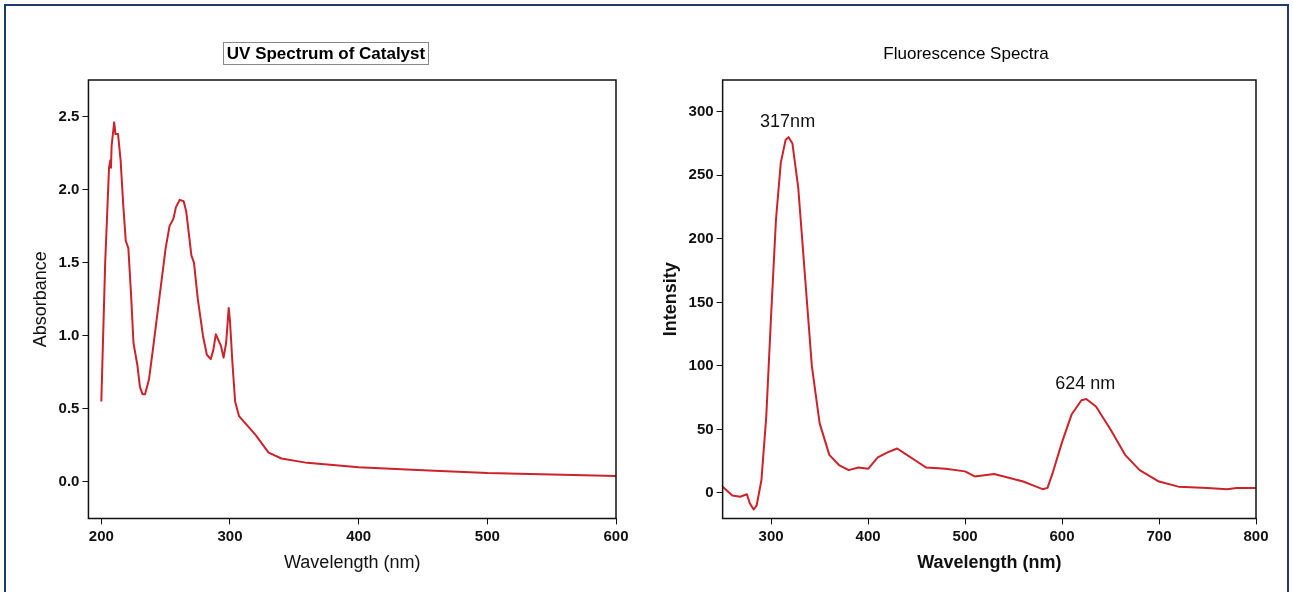 This screenshot has width=1293, height=596. Describe the element at coordinates (1256, 535) in the screenshot. I see `x-tick-label: 800` at that location.